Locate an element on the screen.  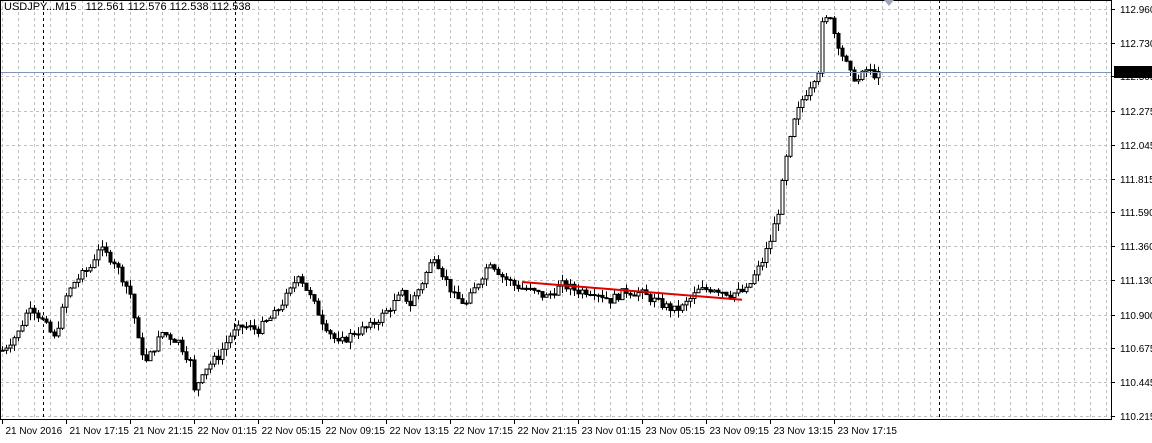
y-tick-label: 110.445 is located at coordinates (1136, 383).